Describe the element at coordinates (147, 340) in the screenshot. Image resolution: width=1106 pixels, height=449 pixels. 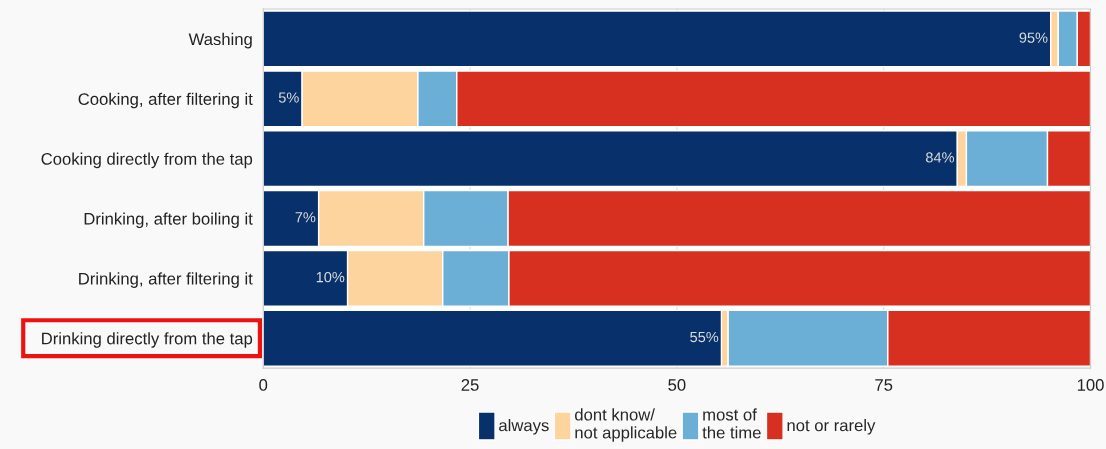
I see `y-tick-label: Drinking directly from the tap` at that location.